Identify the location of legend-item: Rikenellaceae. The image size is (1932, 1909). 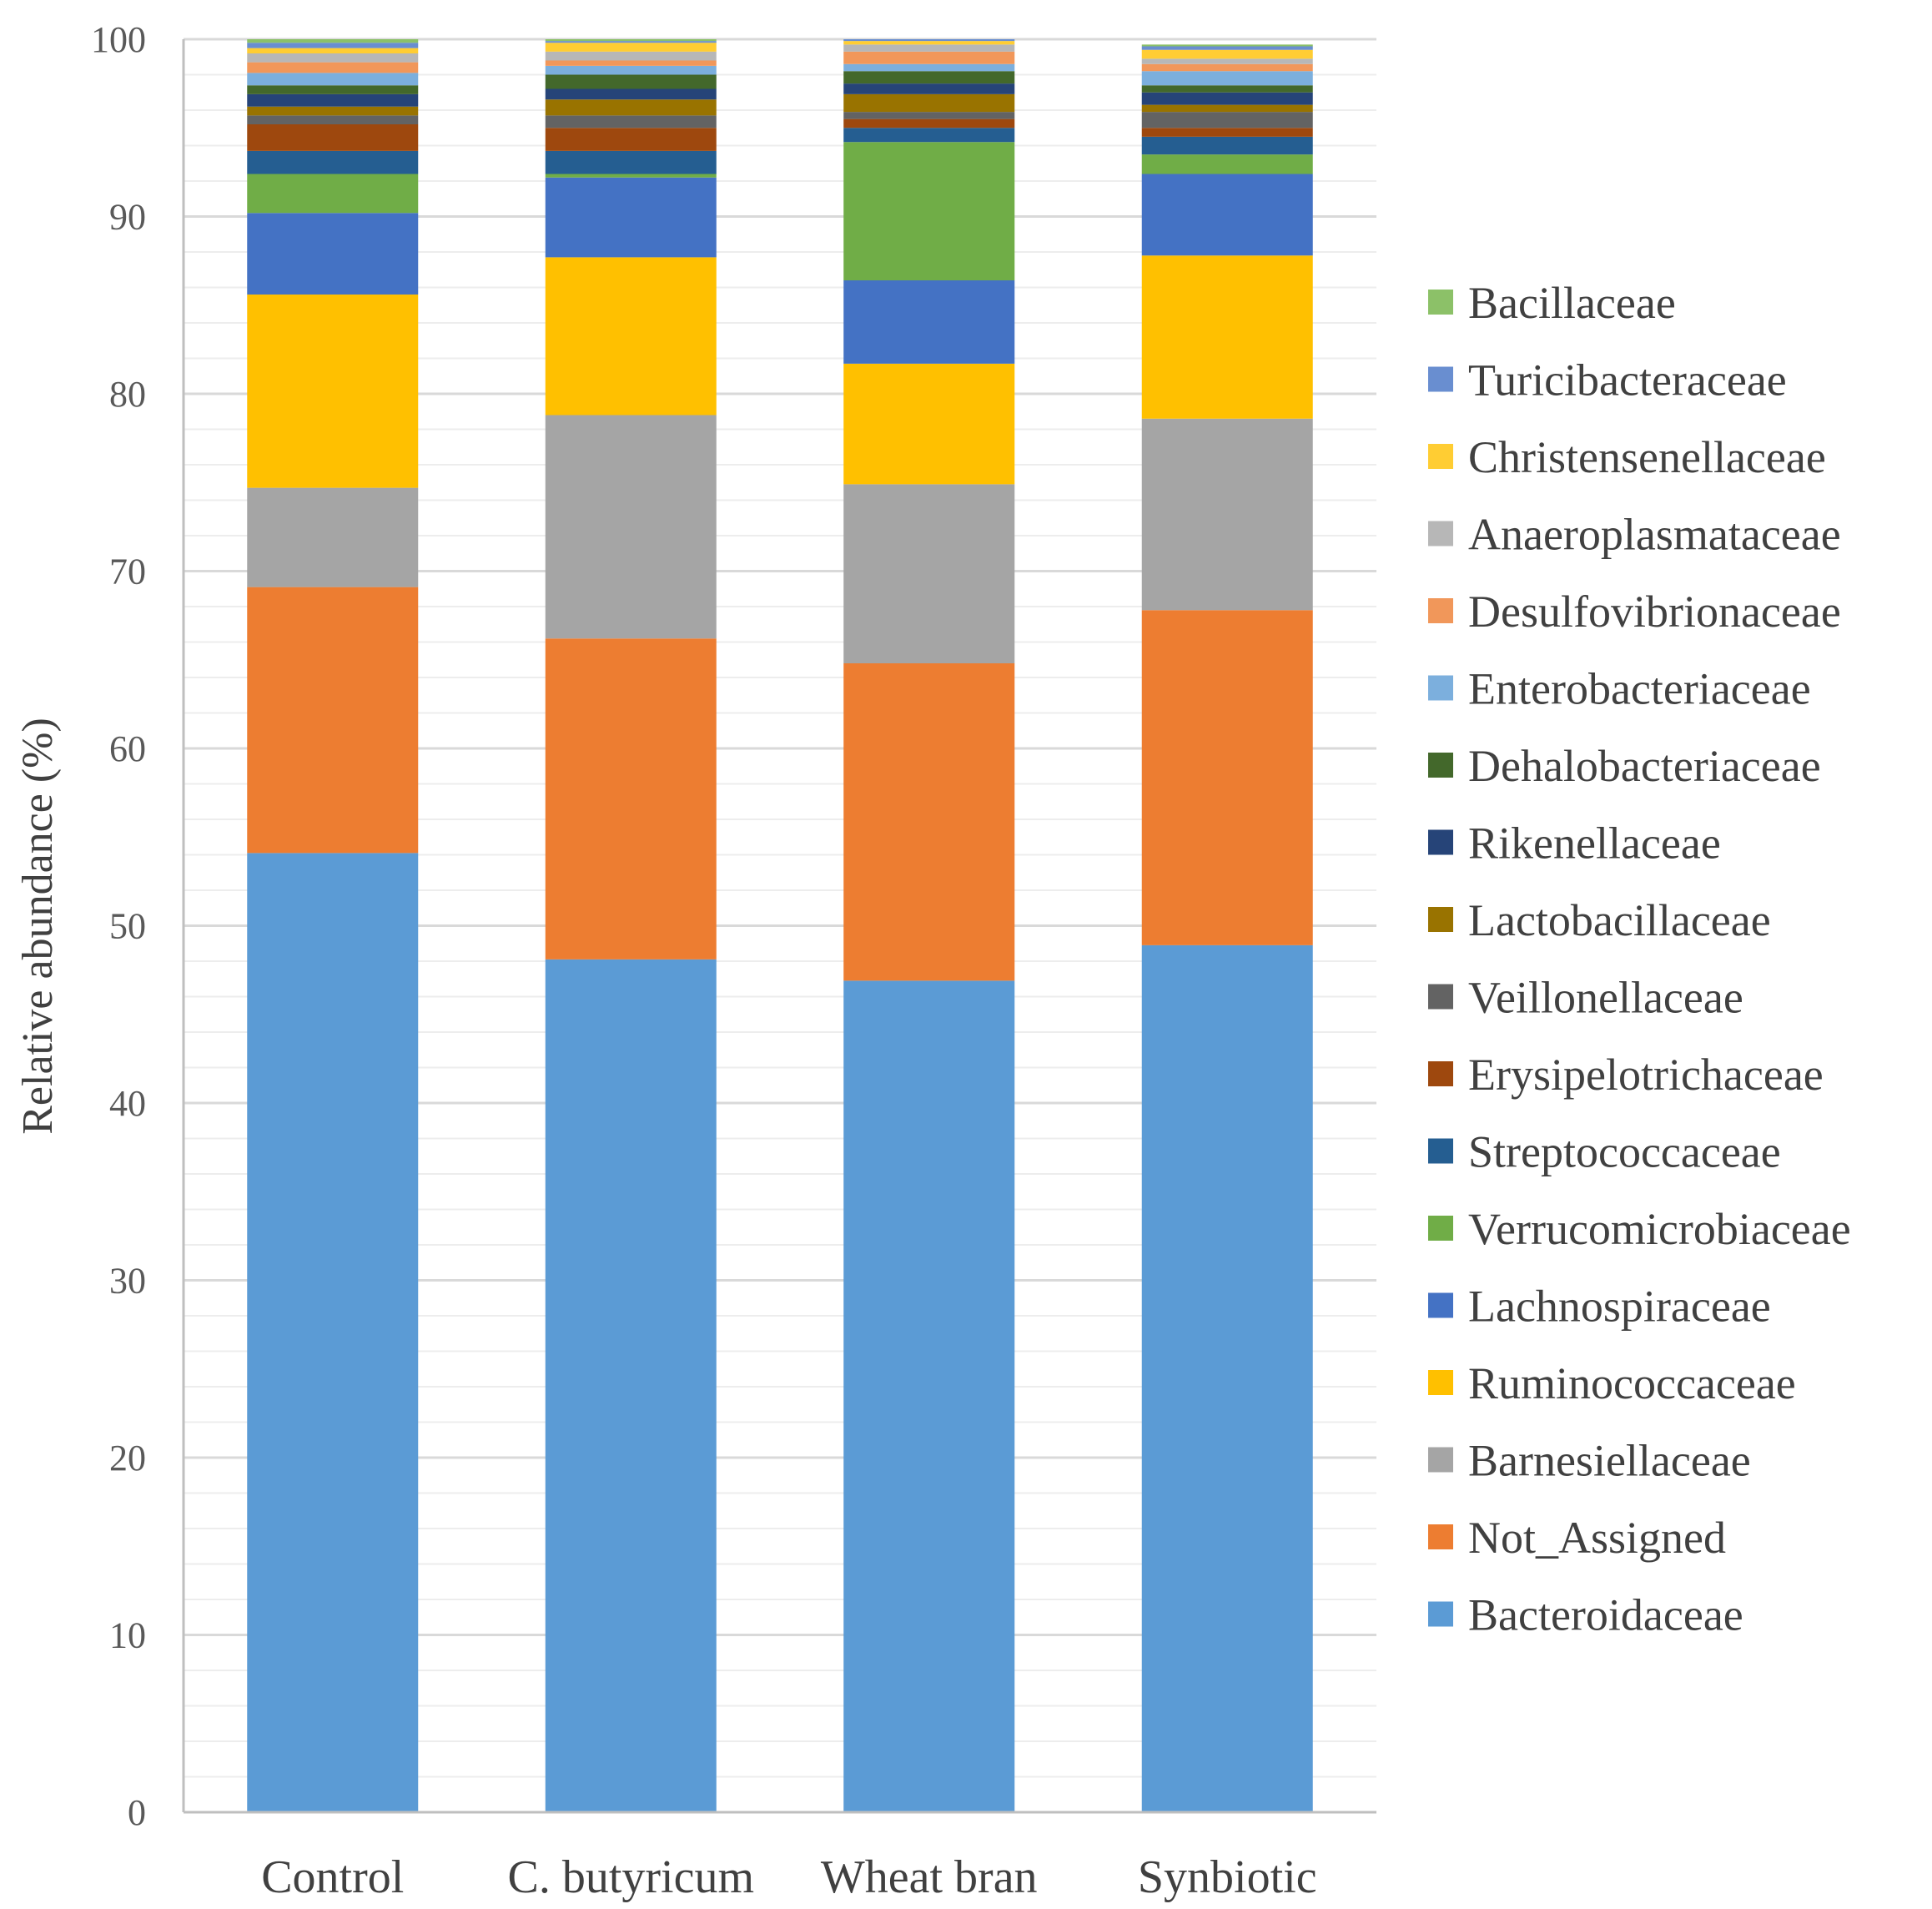
(1574, 844).